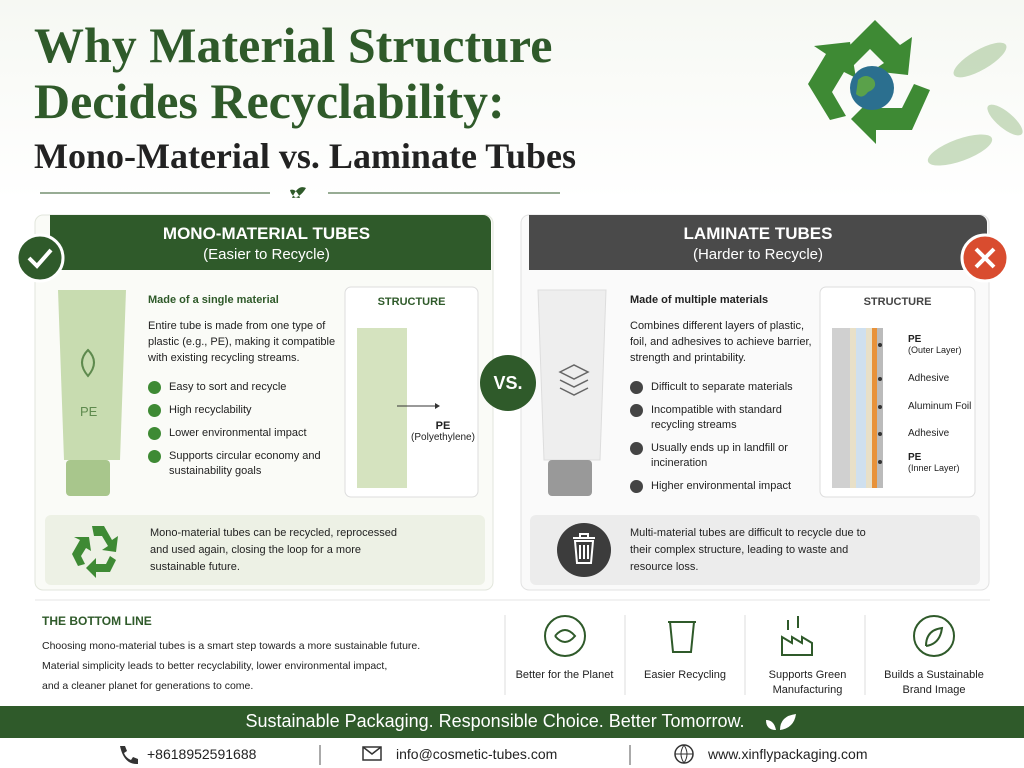  I want to click on lead: Made of a single material, so click(213, 300).